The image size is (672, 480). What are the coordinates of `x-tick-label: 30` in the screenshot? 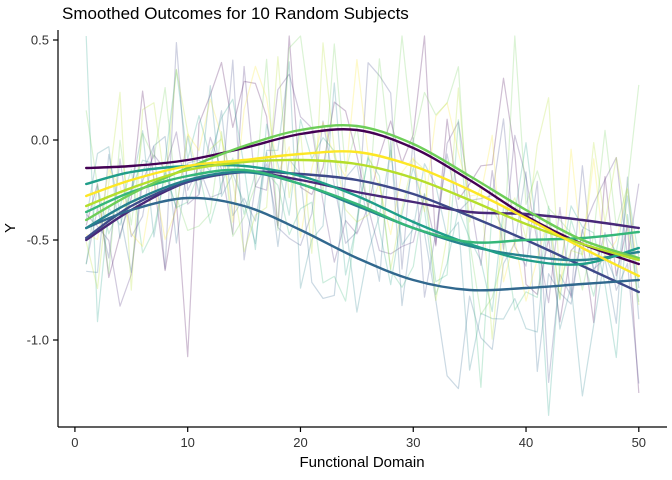 It's located at (413, 442).